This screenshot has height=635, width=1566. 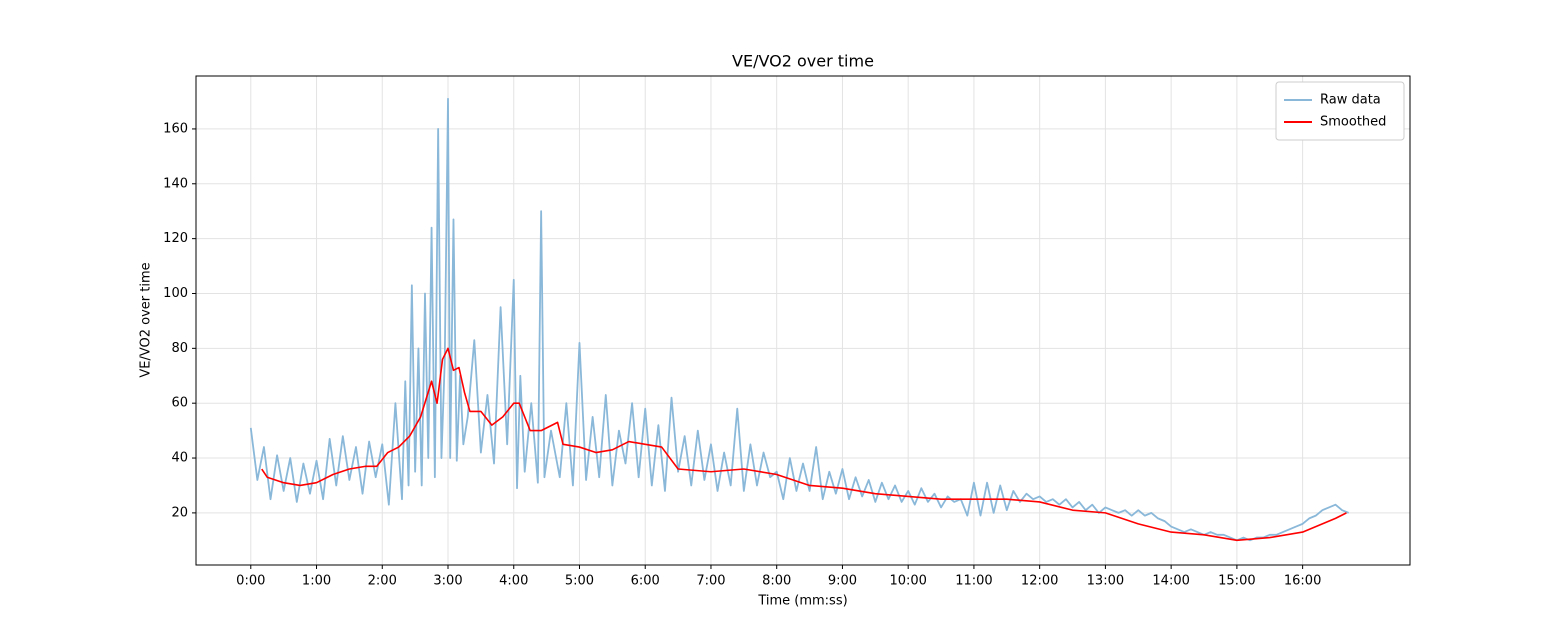 I want to click on x-tick-label: 1:00, so click(x=316, y=581).